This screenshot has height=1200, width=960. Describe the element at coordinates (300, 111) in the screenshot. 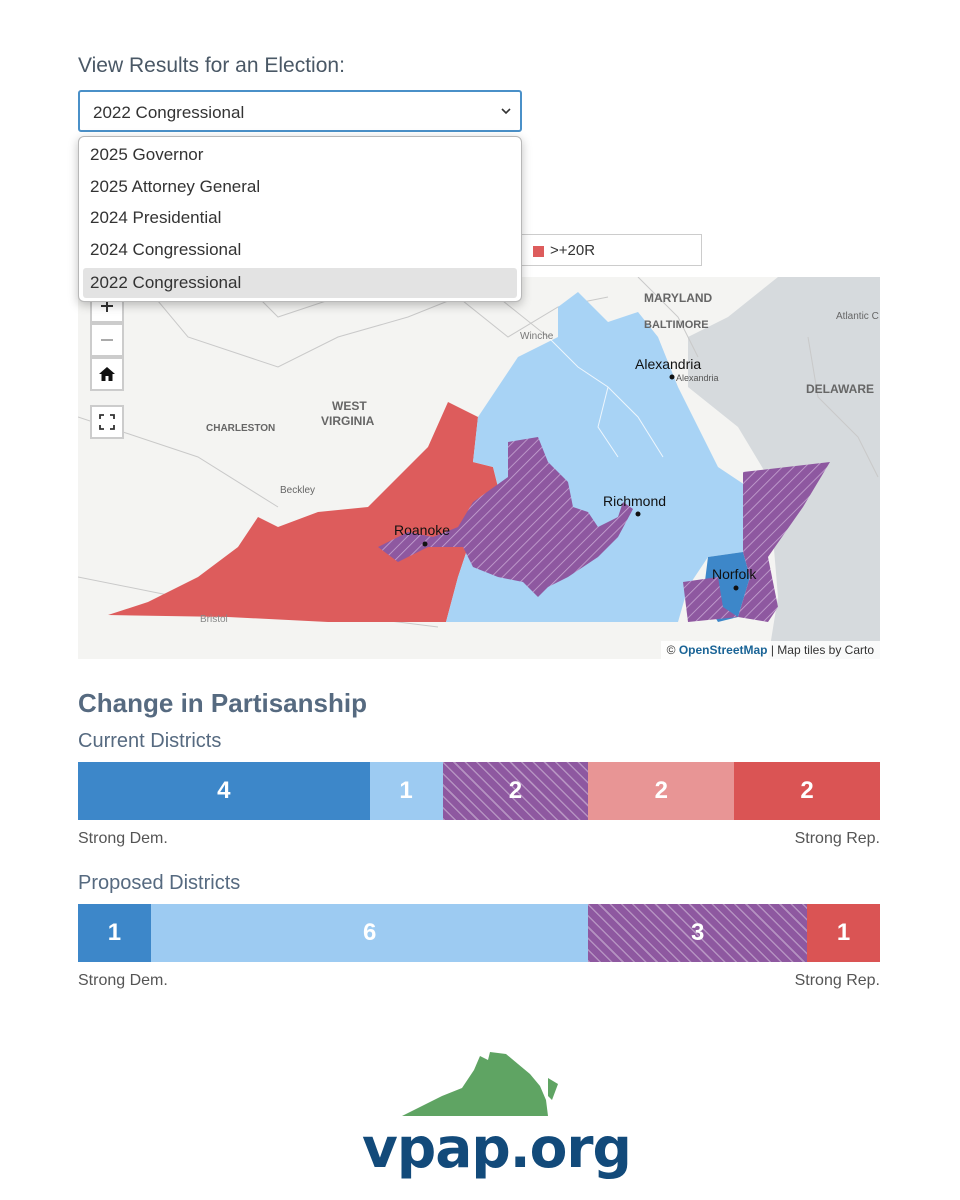

I see `election-select: 2022 Congressional` at that location.